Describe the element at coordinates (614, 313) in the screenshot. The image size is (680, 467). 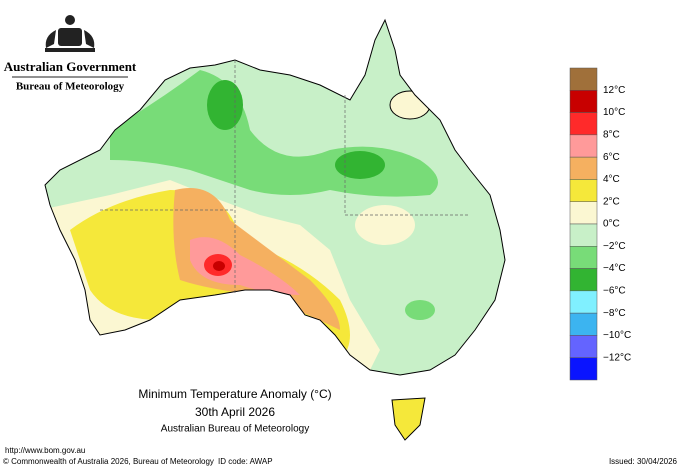
I see `legend-label: −8°C` at that location.